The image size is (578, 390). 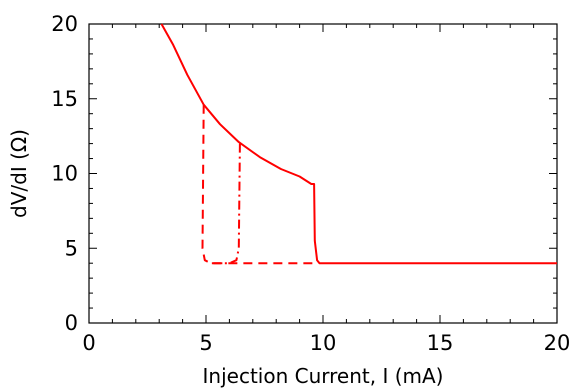 I want to click on x-axis-title: Injection Current, I (mA), so click(x=323, y=376).